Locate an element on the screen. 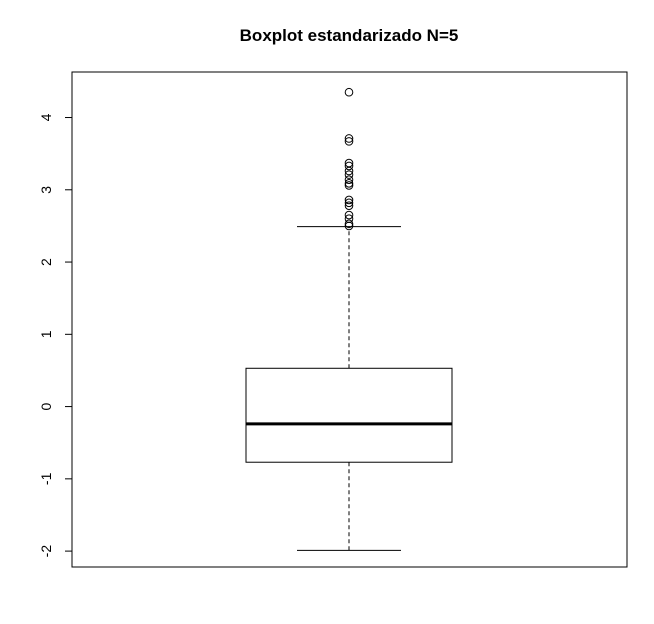 The width and height of the screenshot is (654, 624). iqr-box is located at coordinates (349, 415).